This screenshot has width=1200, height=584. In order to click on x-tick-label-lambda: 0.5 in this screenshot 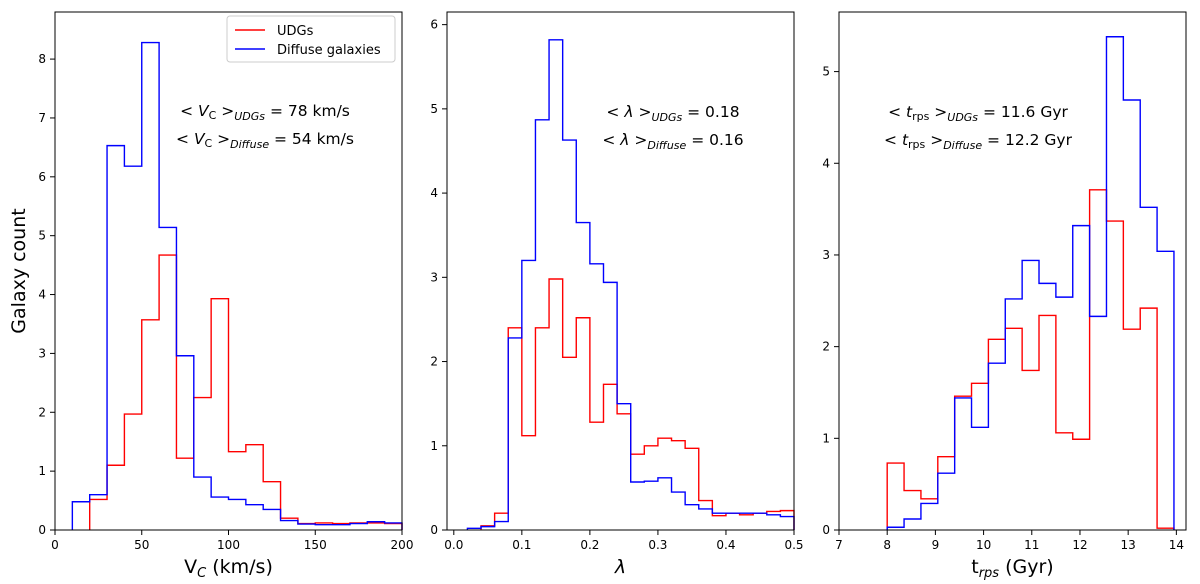, I will do `click(793, 545)`.